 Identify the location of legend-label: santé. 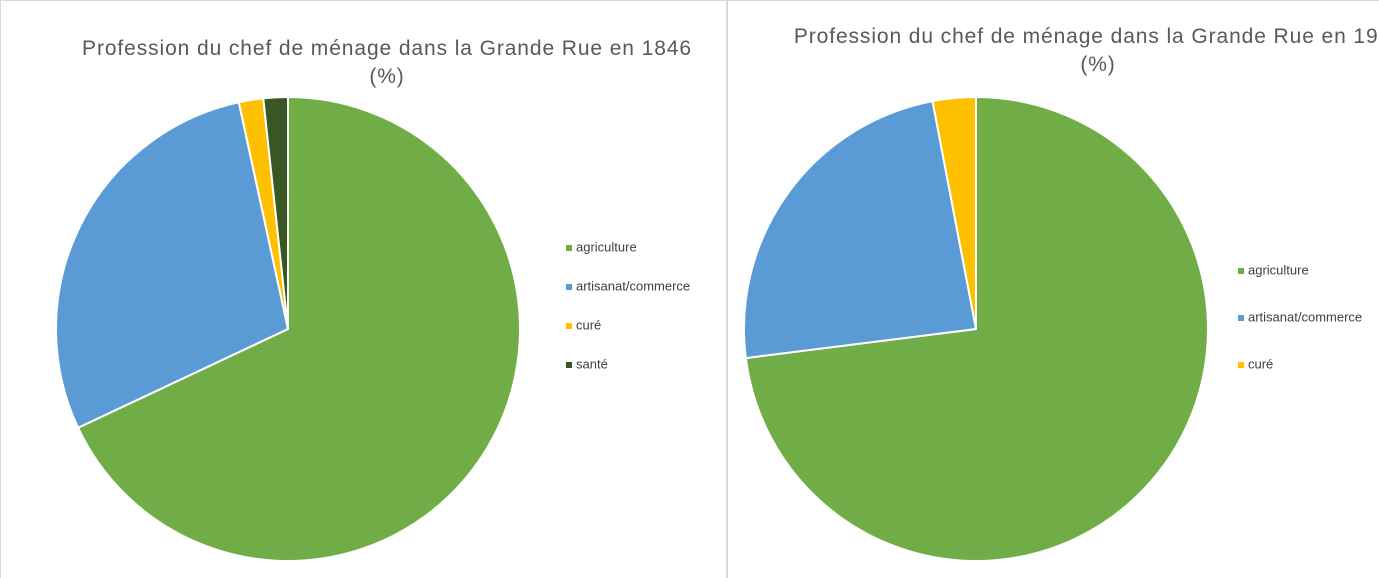
(592, 363).